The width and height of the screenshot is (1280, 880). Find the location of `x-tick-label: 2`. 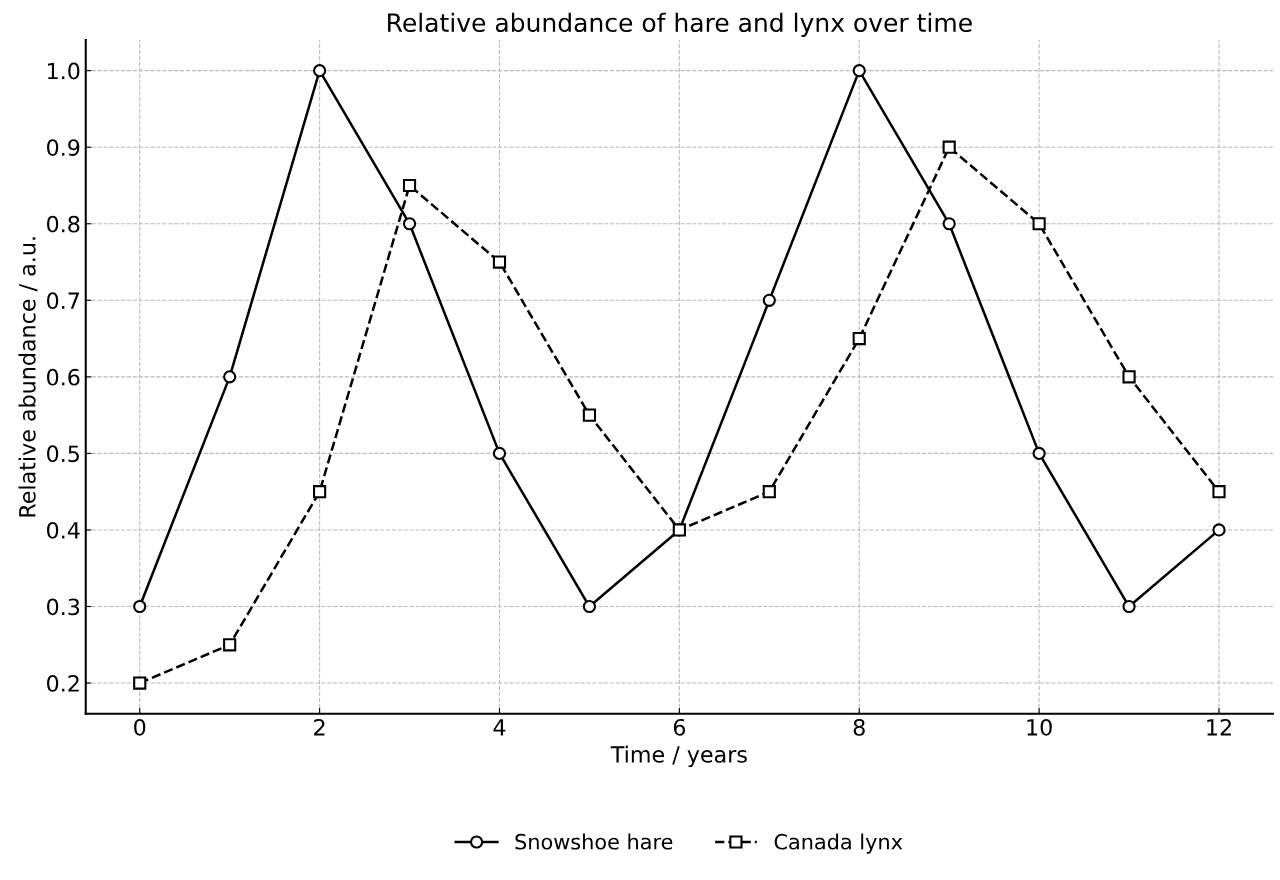

x-tick-label: 2 is located at coordinates (319, 727).